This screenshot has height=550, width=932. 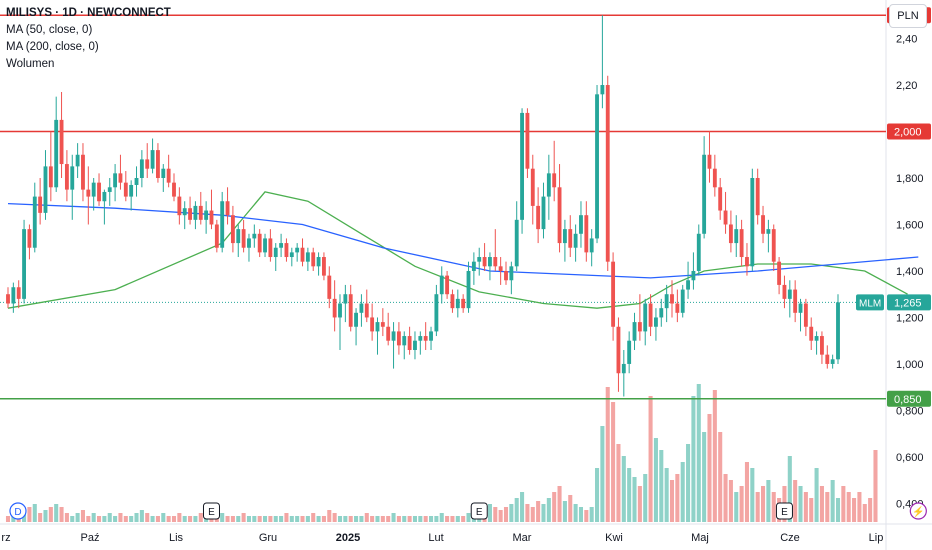 I want to click on time-tick-label: Kwi, so click(x=614, y=538).